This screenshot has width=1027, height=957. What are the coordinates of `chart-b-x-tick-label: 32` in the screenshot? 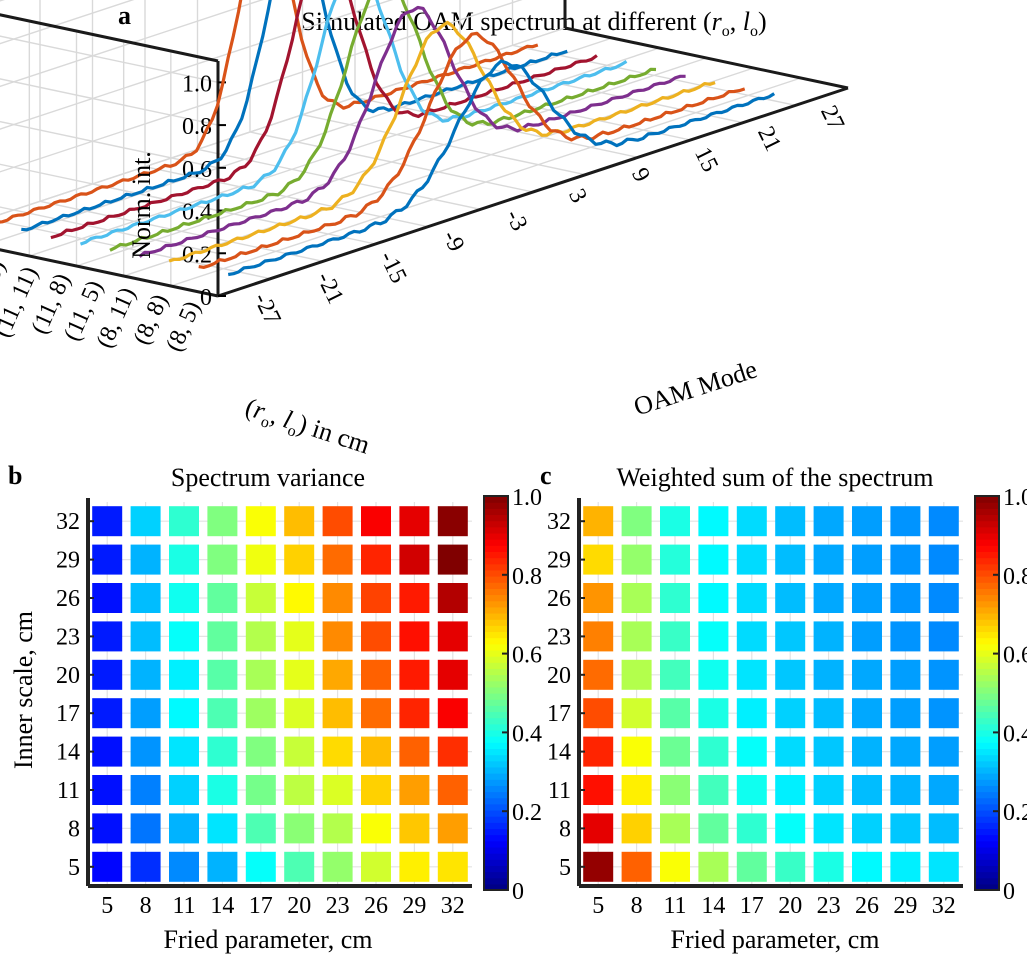 It's located at (453, 906).